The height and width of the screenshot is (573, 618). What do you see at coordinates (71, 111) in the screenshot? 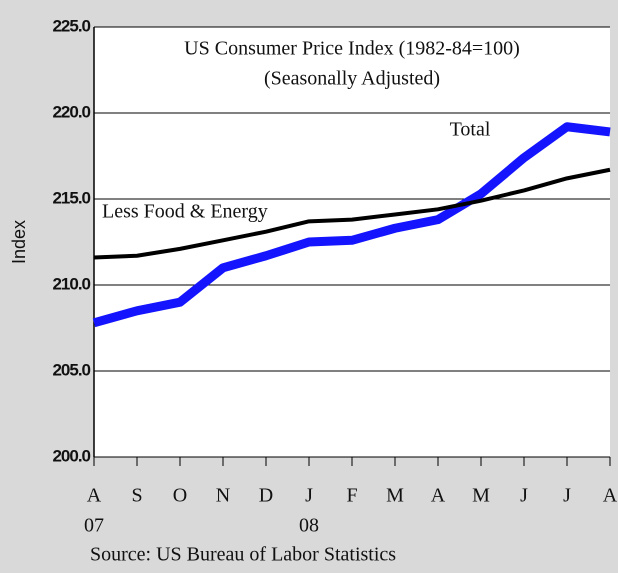
I see `y-tick-label: 220.0` at bounding box center [71, 111].